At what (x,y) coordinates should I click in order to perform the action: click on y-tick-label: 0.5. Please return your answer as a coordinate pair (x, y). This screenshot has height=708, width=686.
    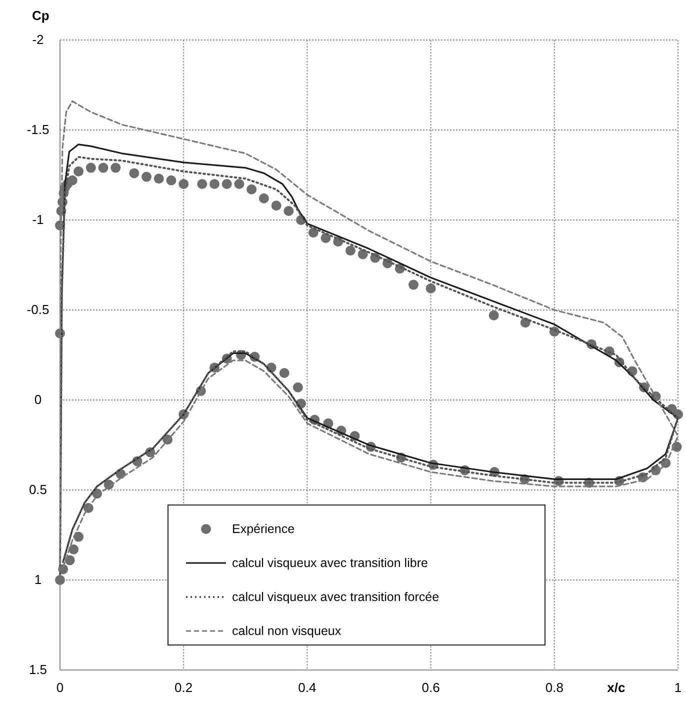
    Looking at the image, I should click on (38, 489).